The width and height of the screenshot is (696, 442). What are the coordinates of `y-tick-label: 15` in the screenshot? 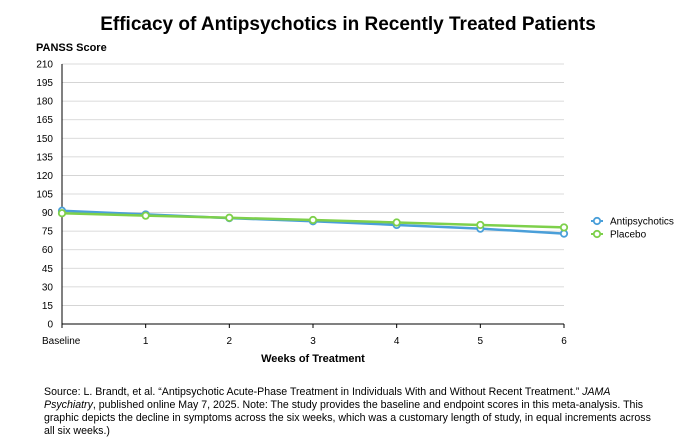 It's located at (48, 306).